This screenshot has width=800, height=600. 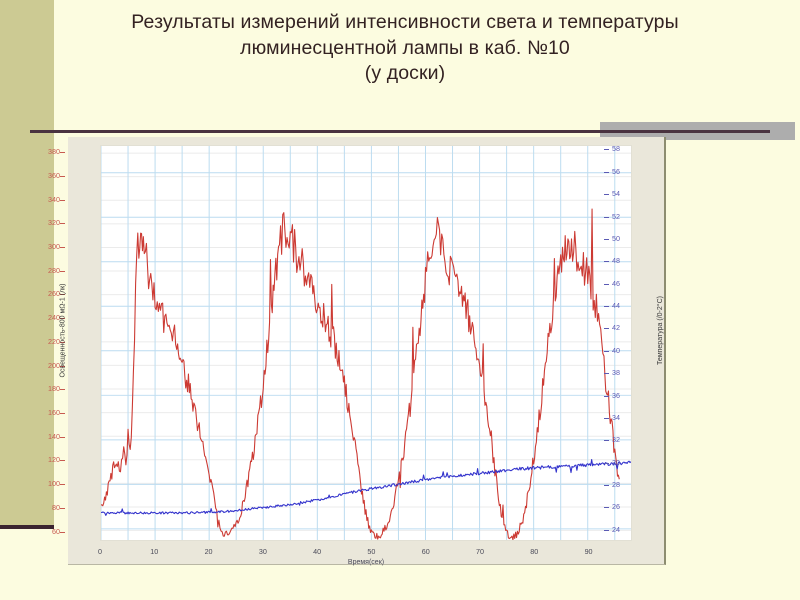 I want to click on y-axis-right-ticks: 24 26 28 30 32 34 36 38 40 42 44 46 48 50 52 54 56 58, so click(x=621, y=335).